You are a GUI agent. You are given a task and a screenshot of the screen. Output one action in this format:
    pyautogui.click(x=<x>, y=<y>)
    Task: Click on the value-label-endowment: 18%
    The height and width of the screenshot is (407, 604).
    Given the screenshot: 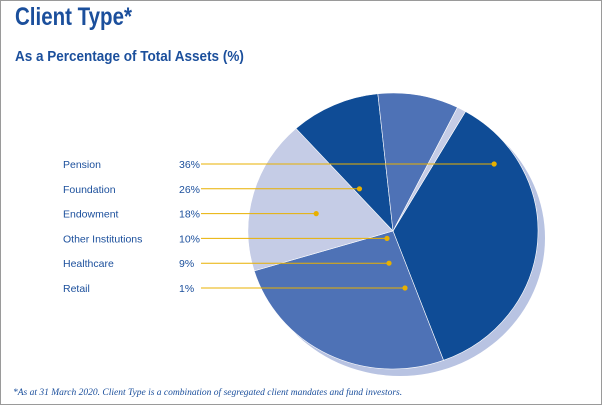 What is the action you would take?
    pyautogui.click(x=189, y=215)
    